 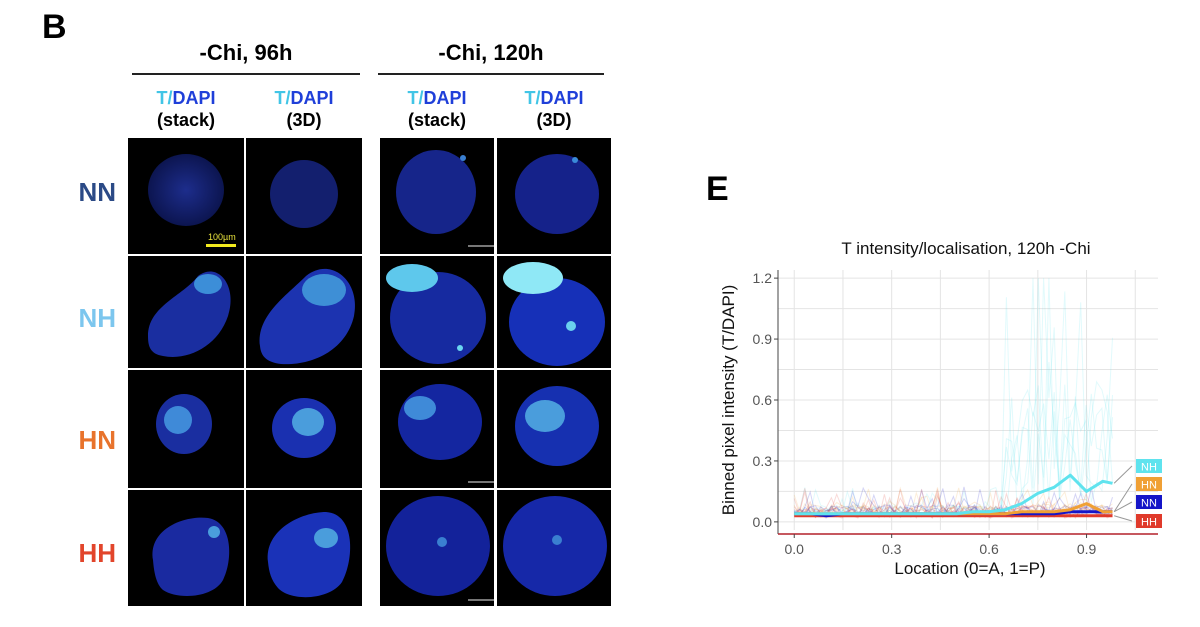 I want to click on microscopy-tile-hn-96h-stack, so click(x=186, y=429).